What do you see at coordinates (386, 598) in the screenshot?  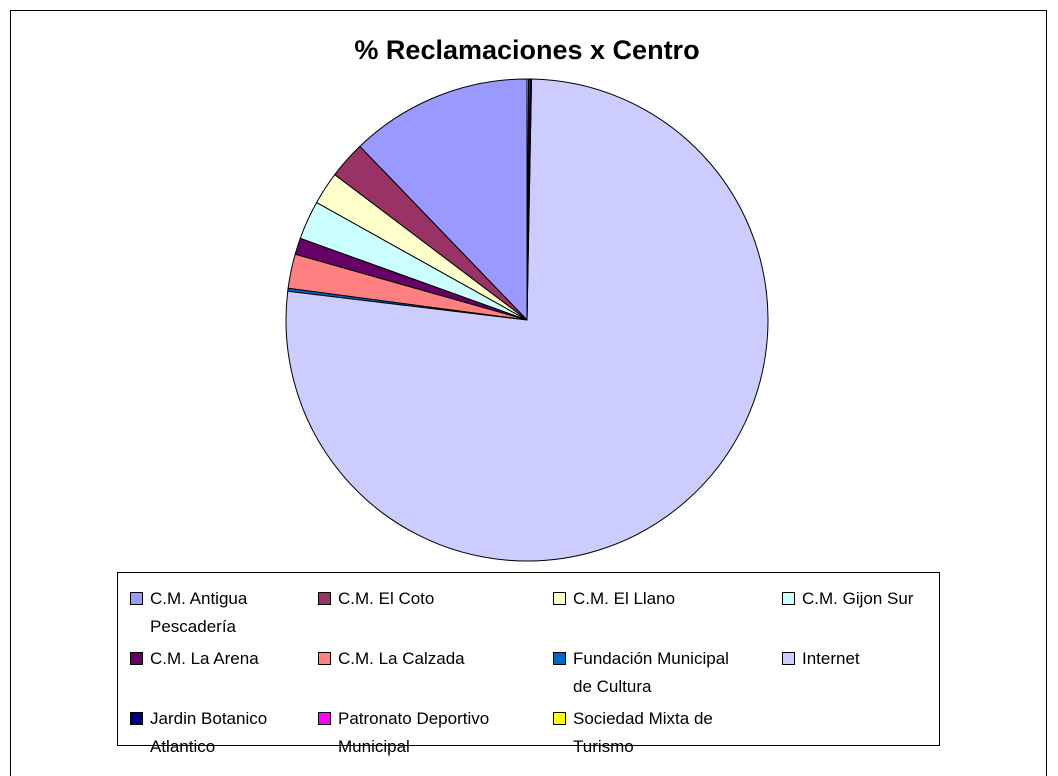 I see `legend-label: C.M. El Coto` at bounding box center [386, 598].